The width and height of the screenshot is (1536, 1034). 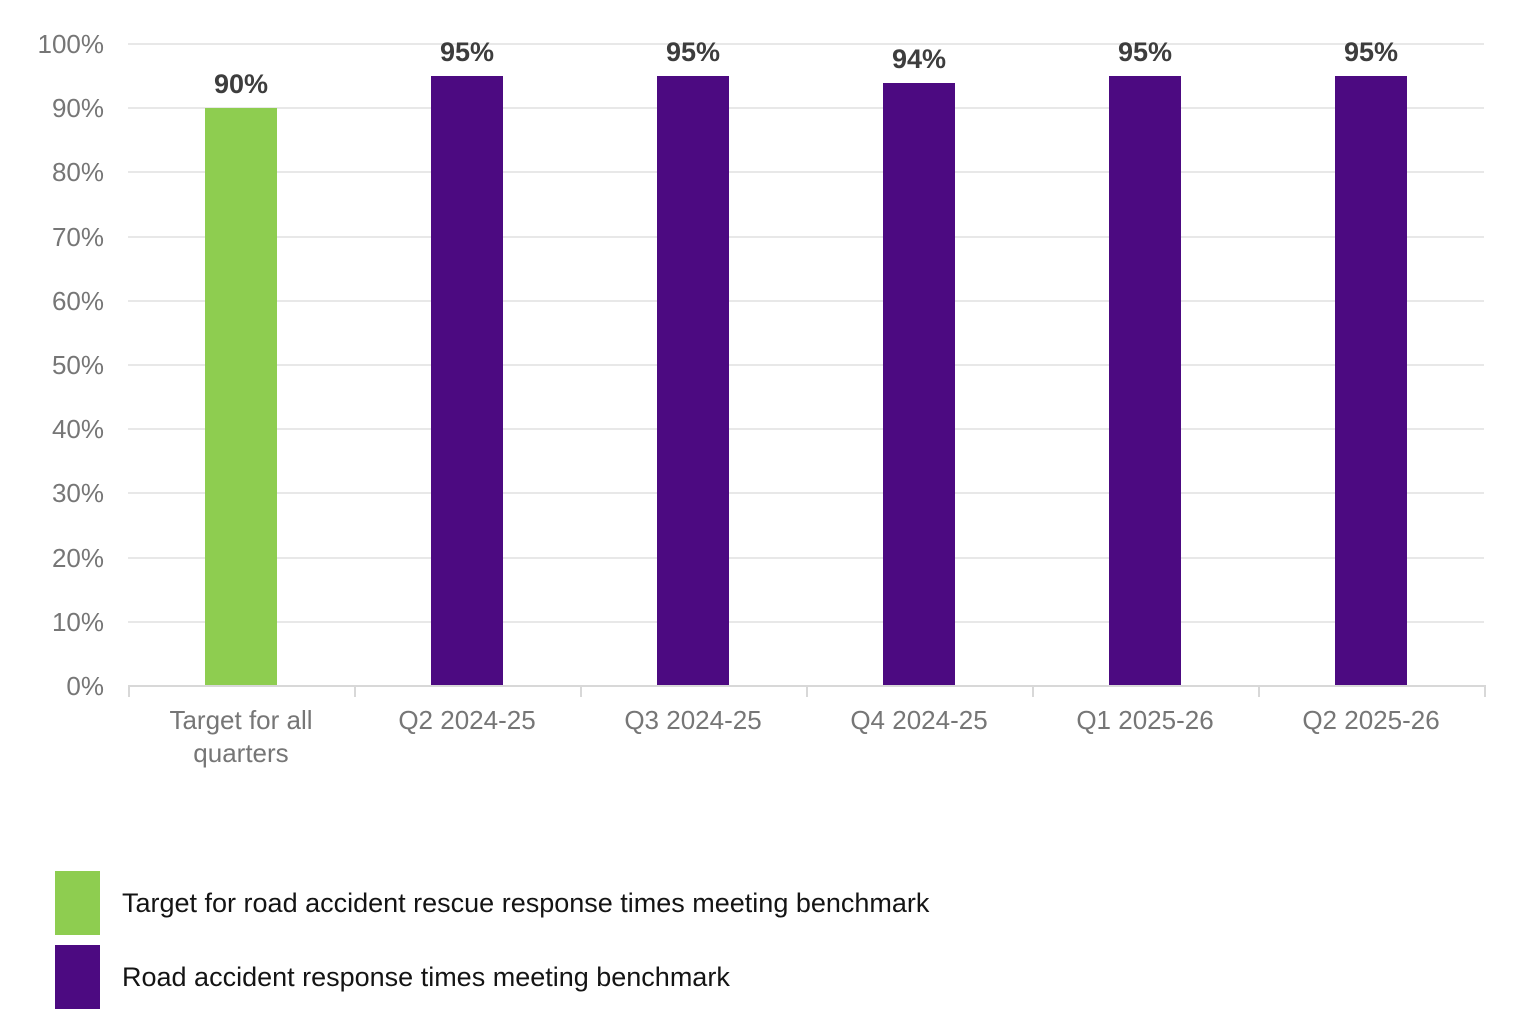 I want to click on y-tick-label: 0%, so click(x=85, y=686).